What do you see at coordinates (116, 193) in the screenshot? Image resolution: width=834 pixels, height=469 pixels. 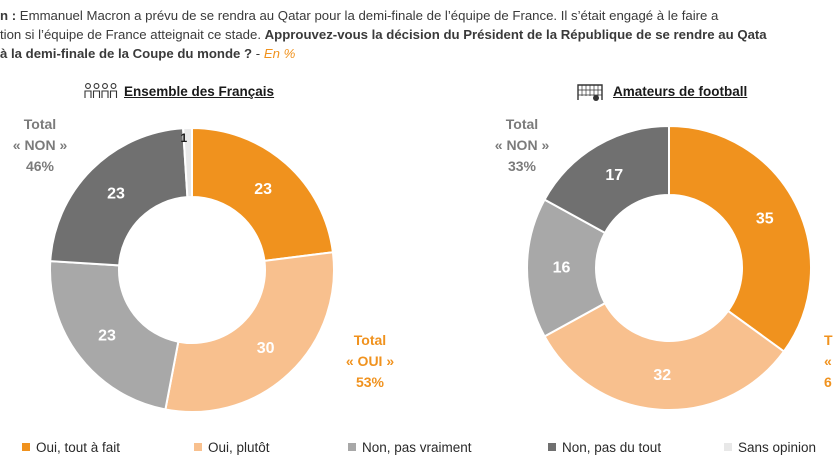 I see `slice-value-1-4: 23` at bounding box center [116, 193].